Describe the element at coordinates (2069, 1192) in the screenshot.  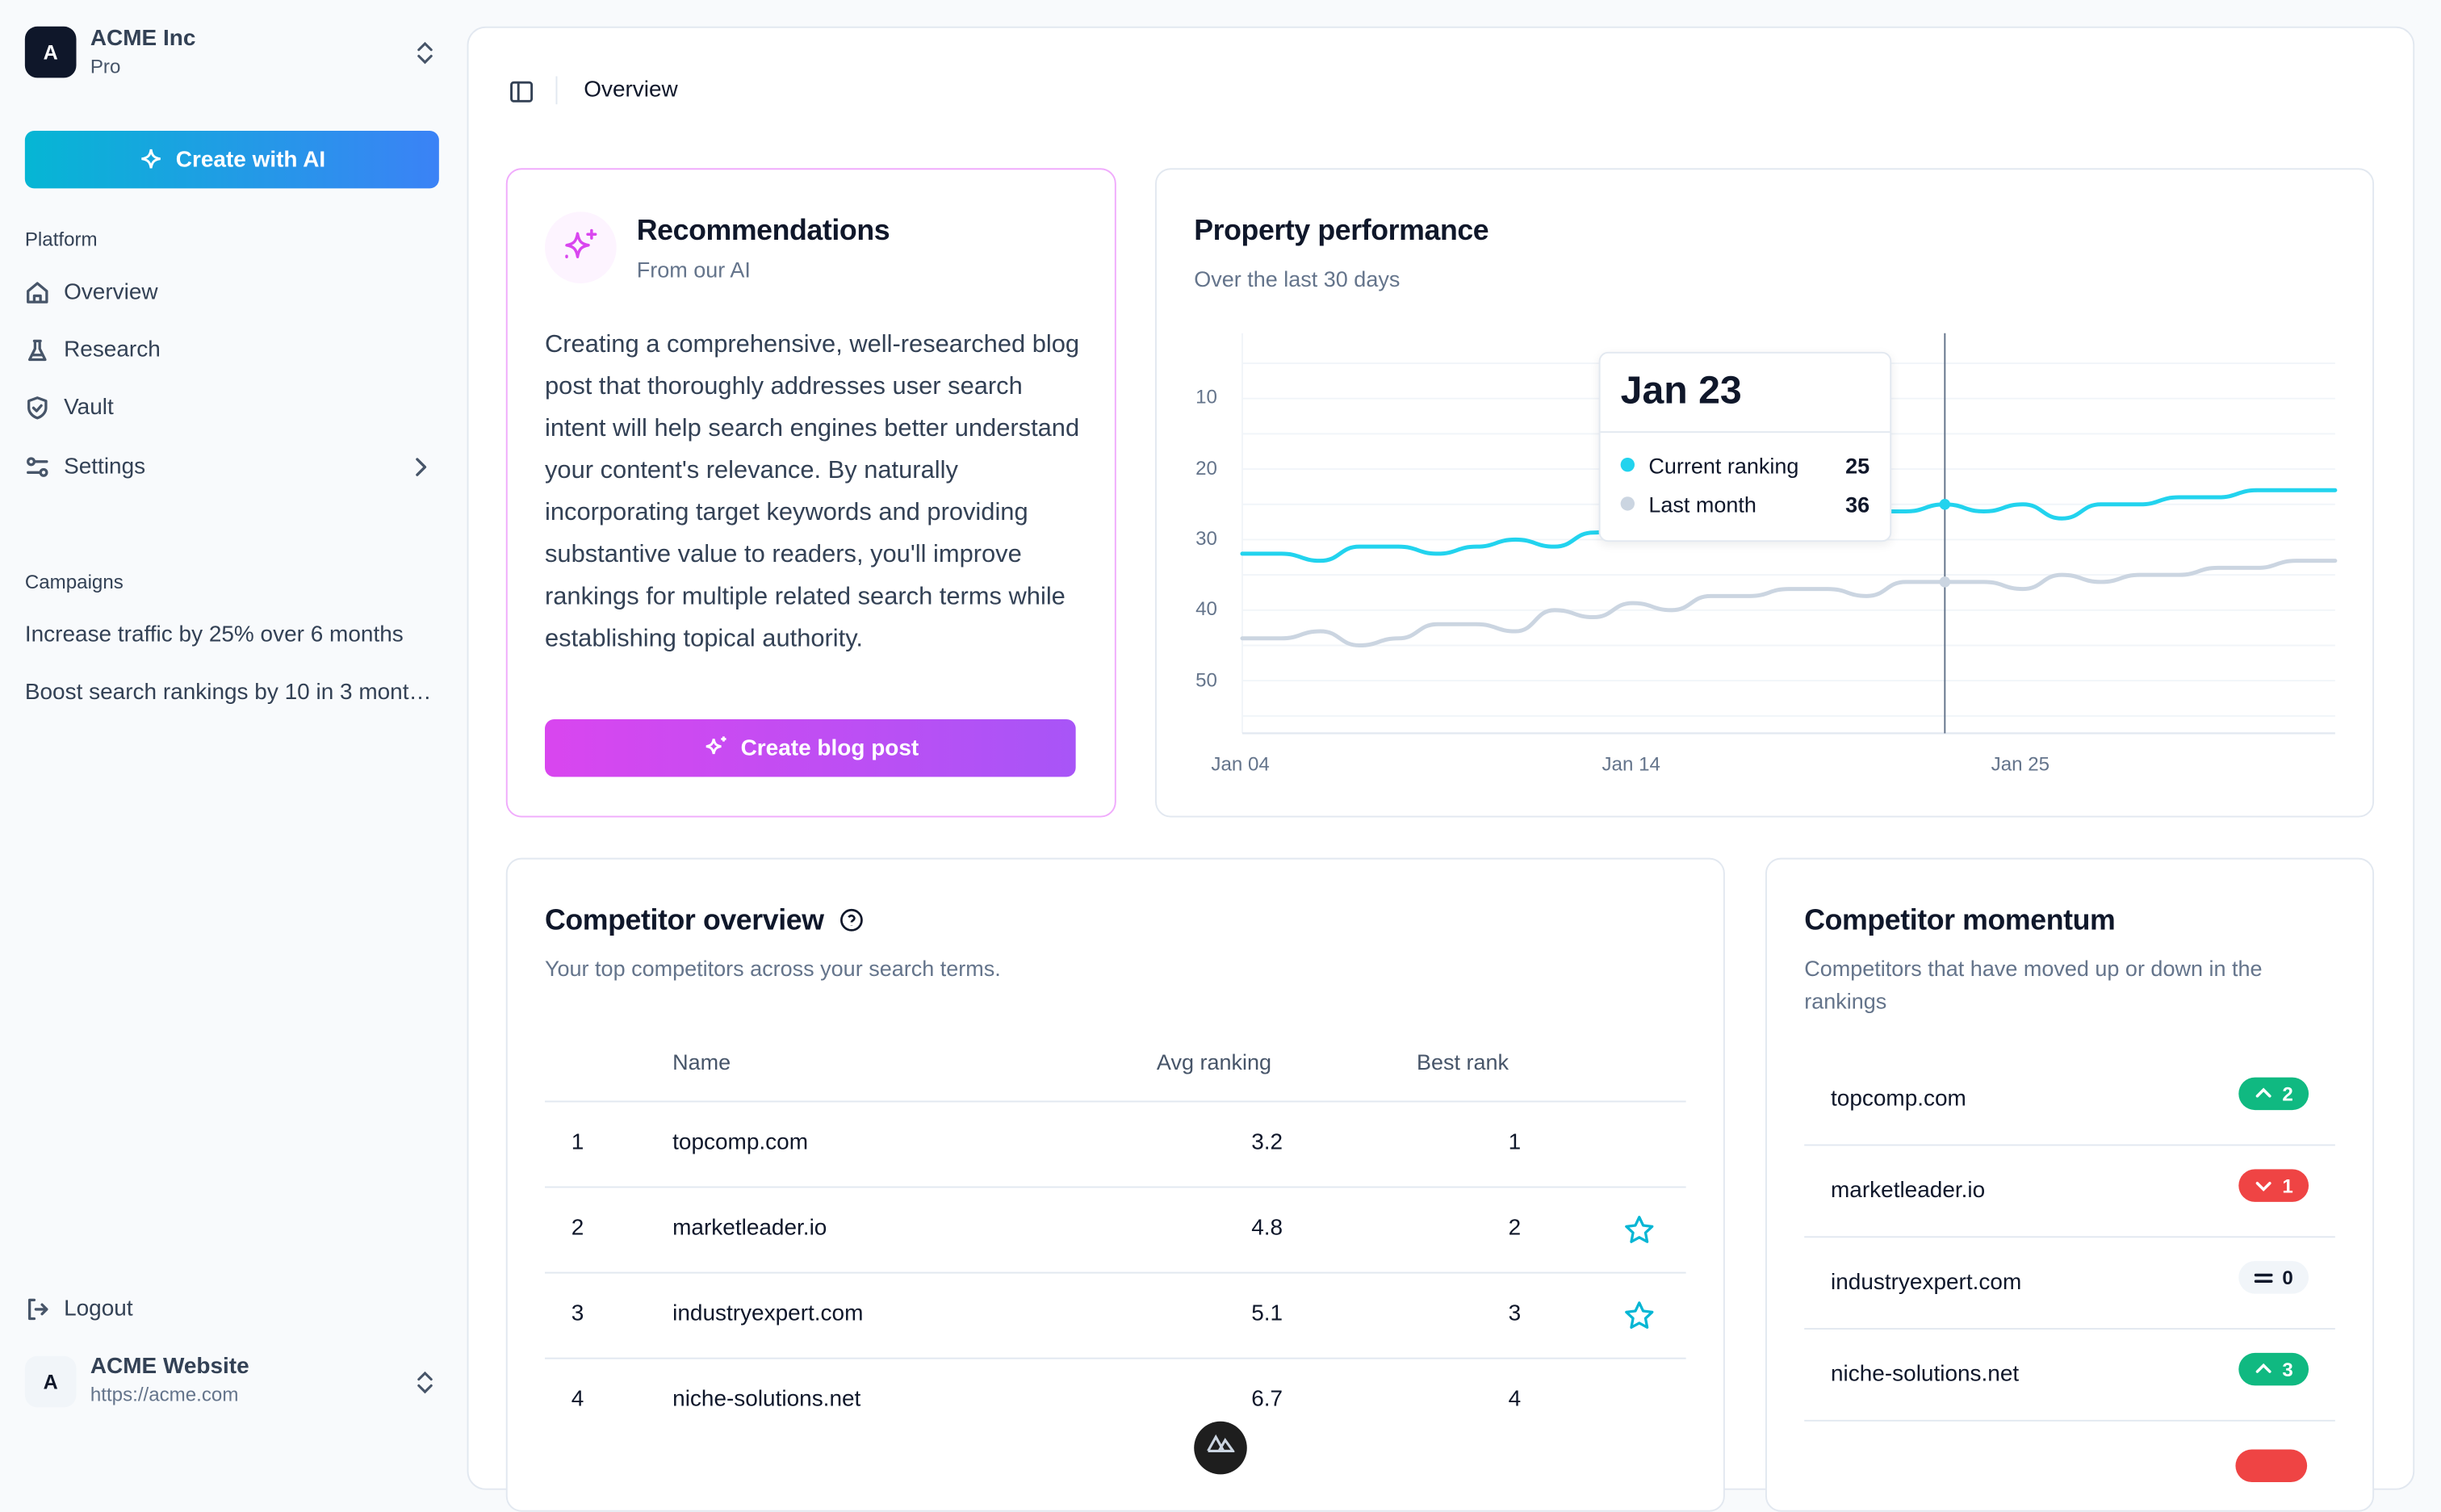
I see `momentum-row: marketleader.io 1` at that location.